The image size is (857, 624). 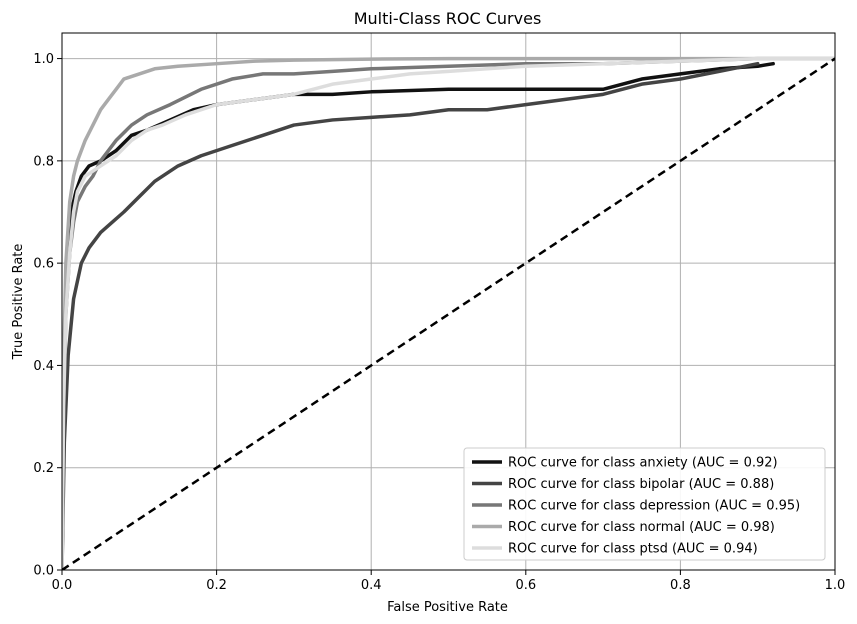 What do you see at coordinates (43, 161) in the screenshot?
I see `y-tick-label: 0.8` at bounding box center [43, 161].